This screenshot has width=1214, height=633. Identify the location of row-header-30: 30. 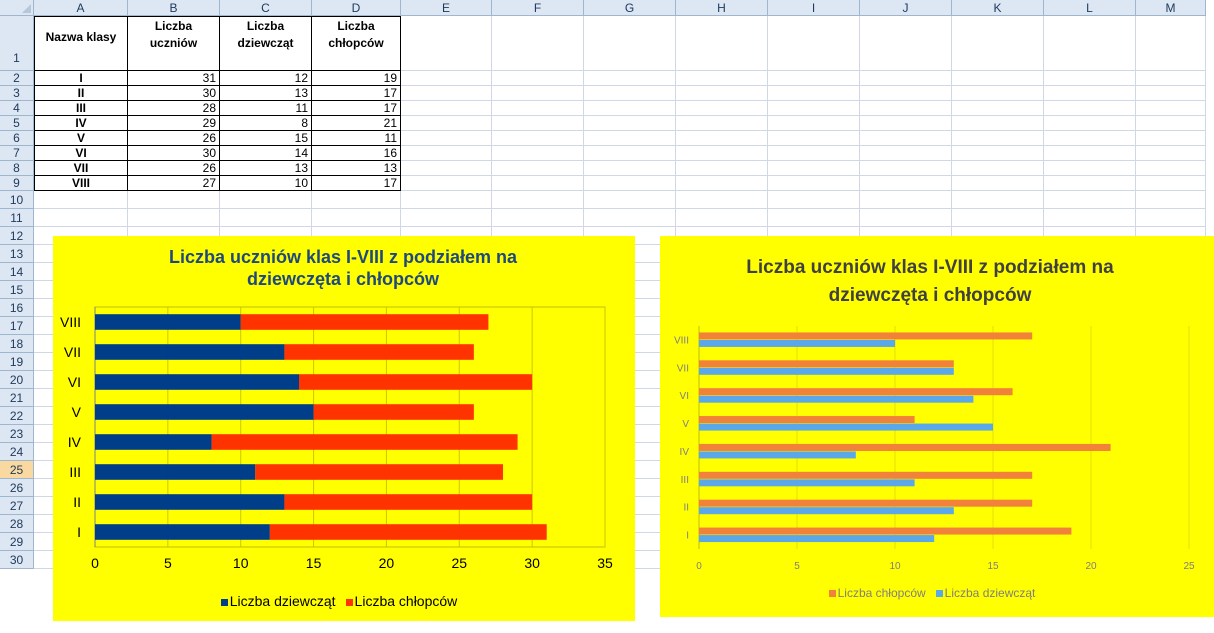
(17, 560).